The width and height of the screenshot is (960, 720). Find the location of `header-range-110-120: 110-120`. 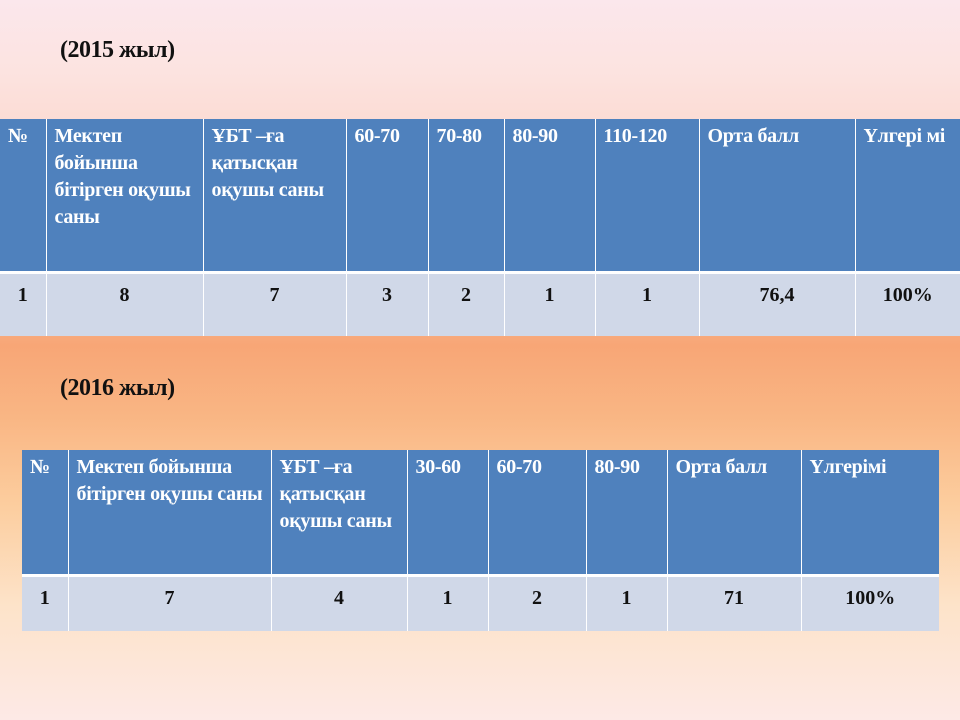

header-range-110-120: 110-120 is located at coordinates (647, 196).